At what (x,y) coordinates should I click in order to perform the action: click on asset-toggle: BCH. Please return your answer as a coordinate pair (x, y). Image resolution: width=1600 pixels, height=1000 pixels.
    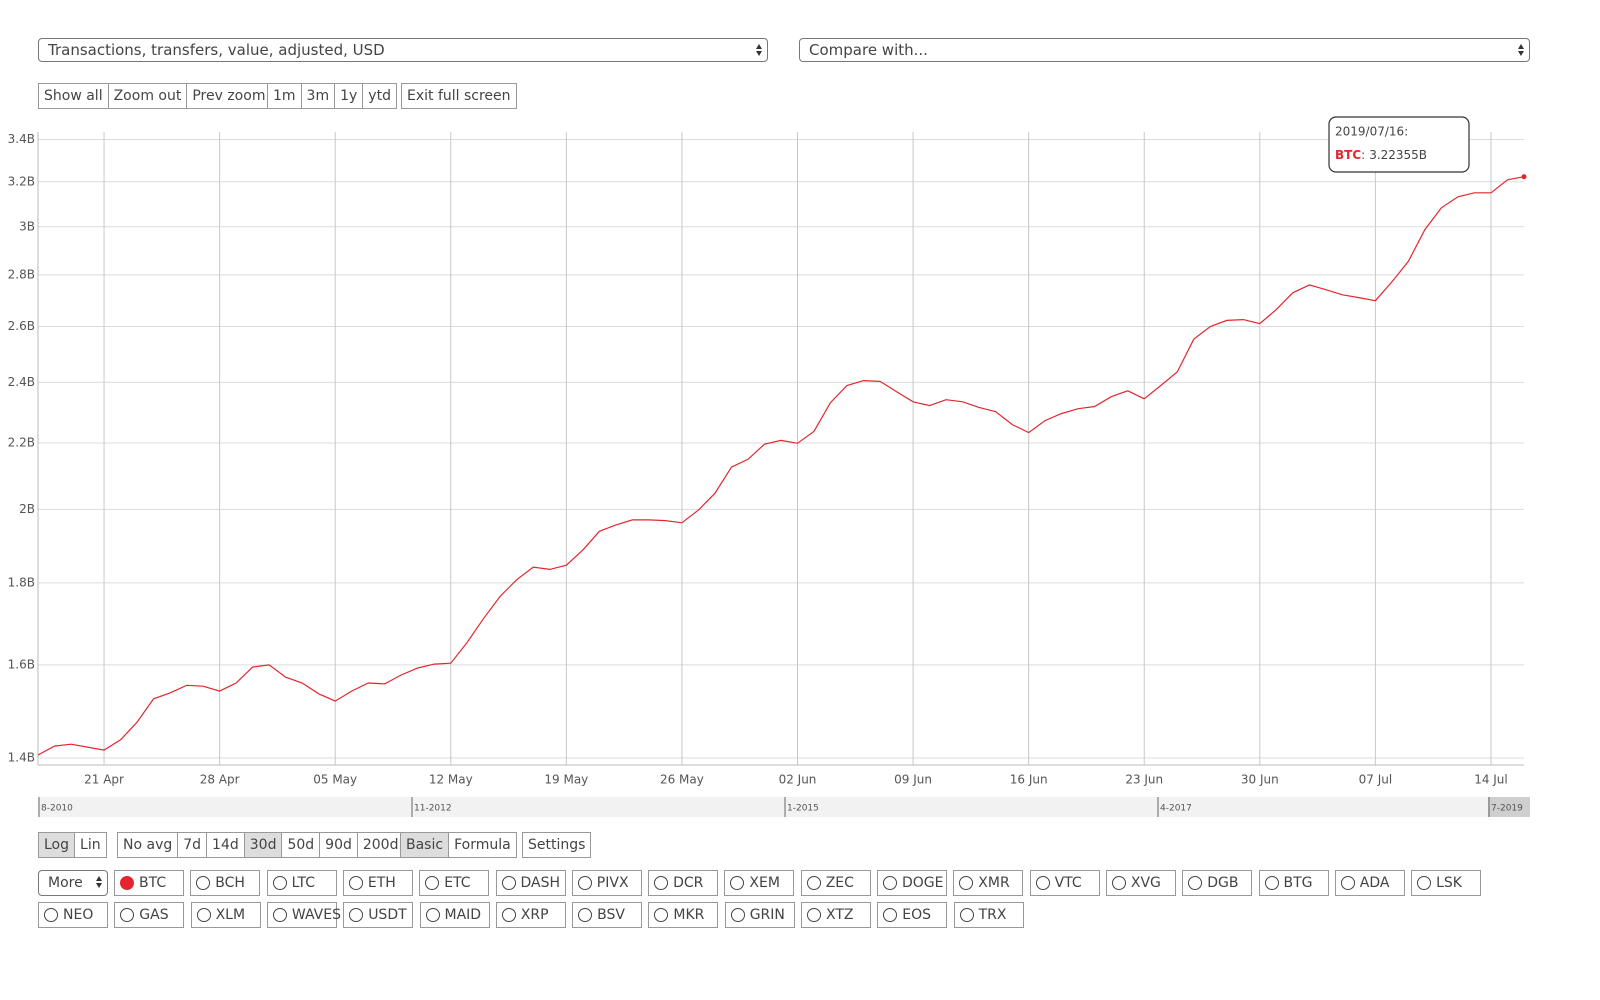
    Looking at the image, I should click on (225, 883).